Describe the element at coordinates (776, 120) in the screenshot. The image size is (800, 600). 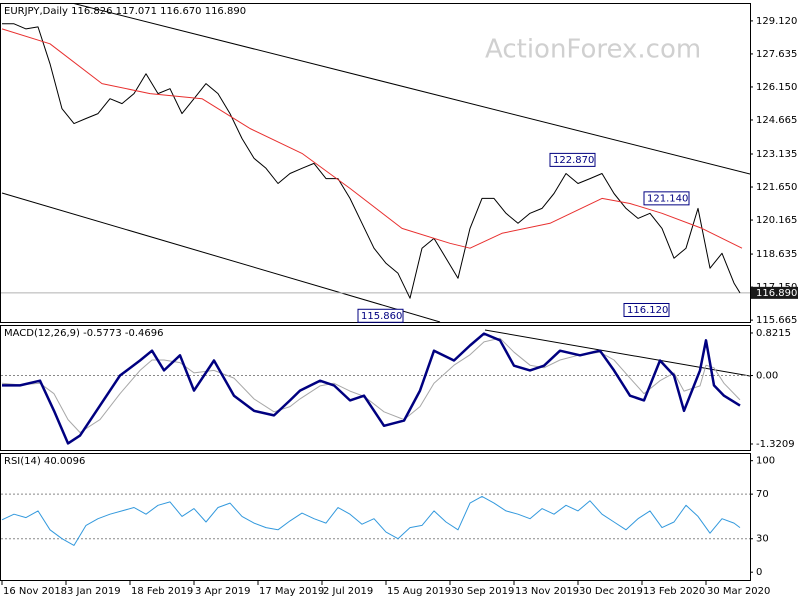
I see `y-tick-label: 124.665` at that location.